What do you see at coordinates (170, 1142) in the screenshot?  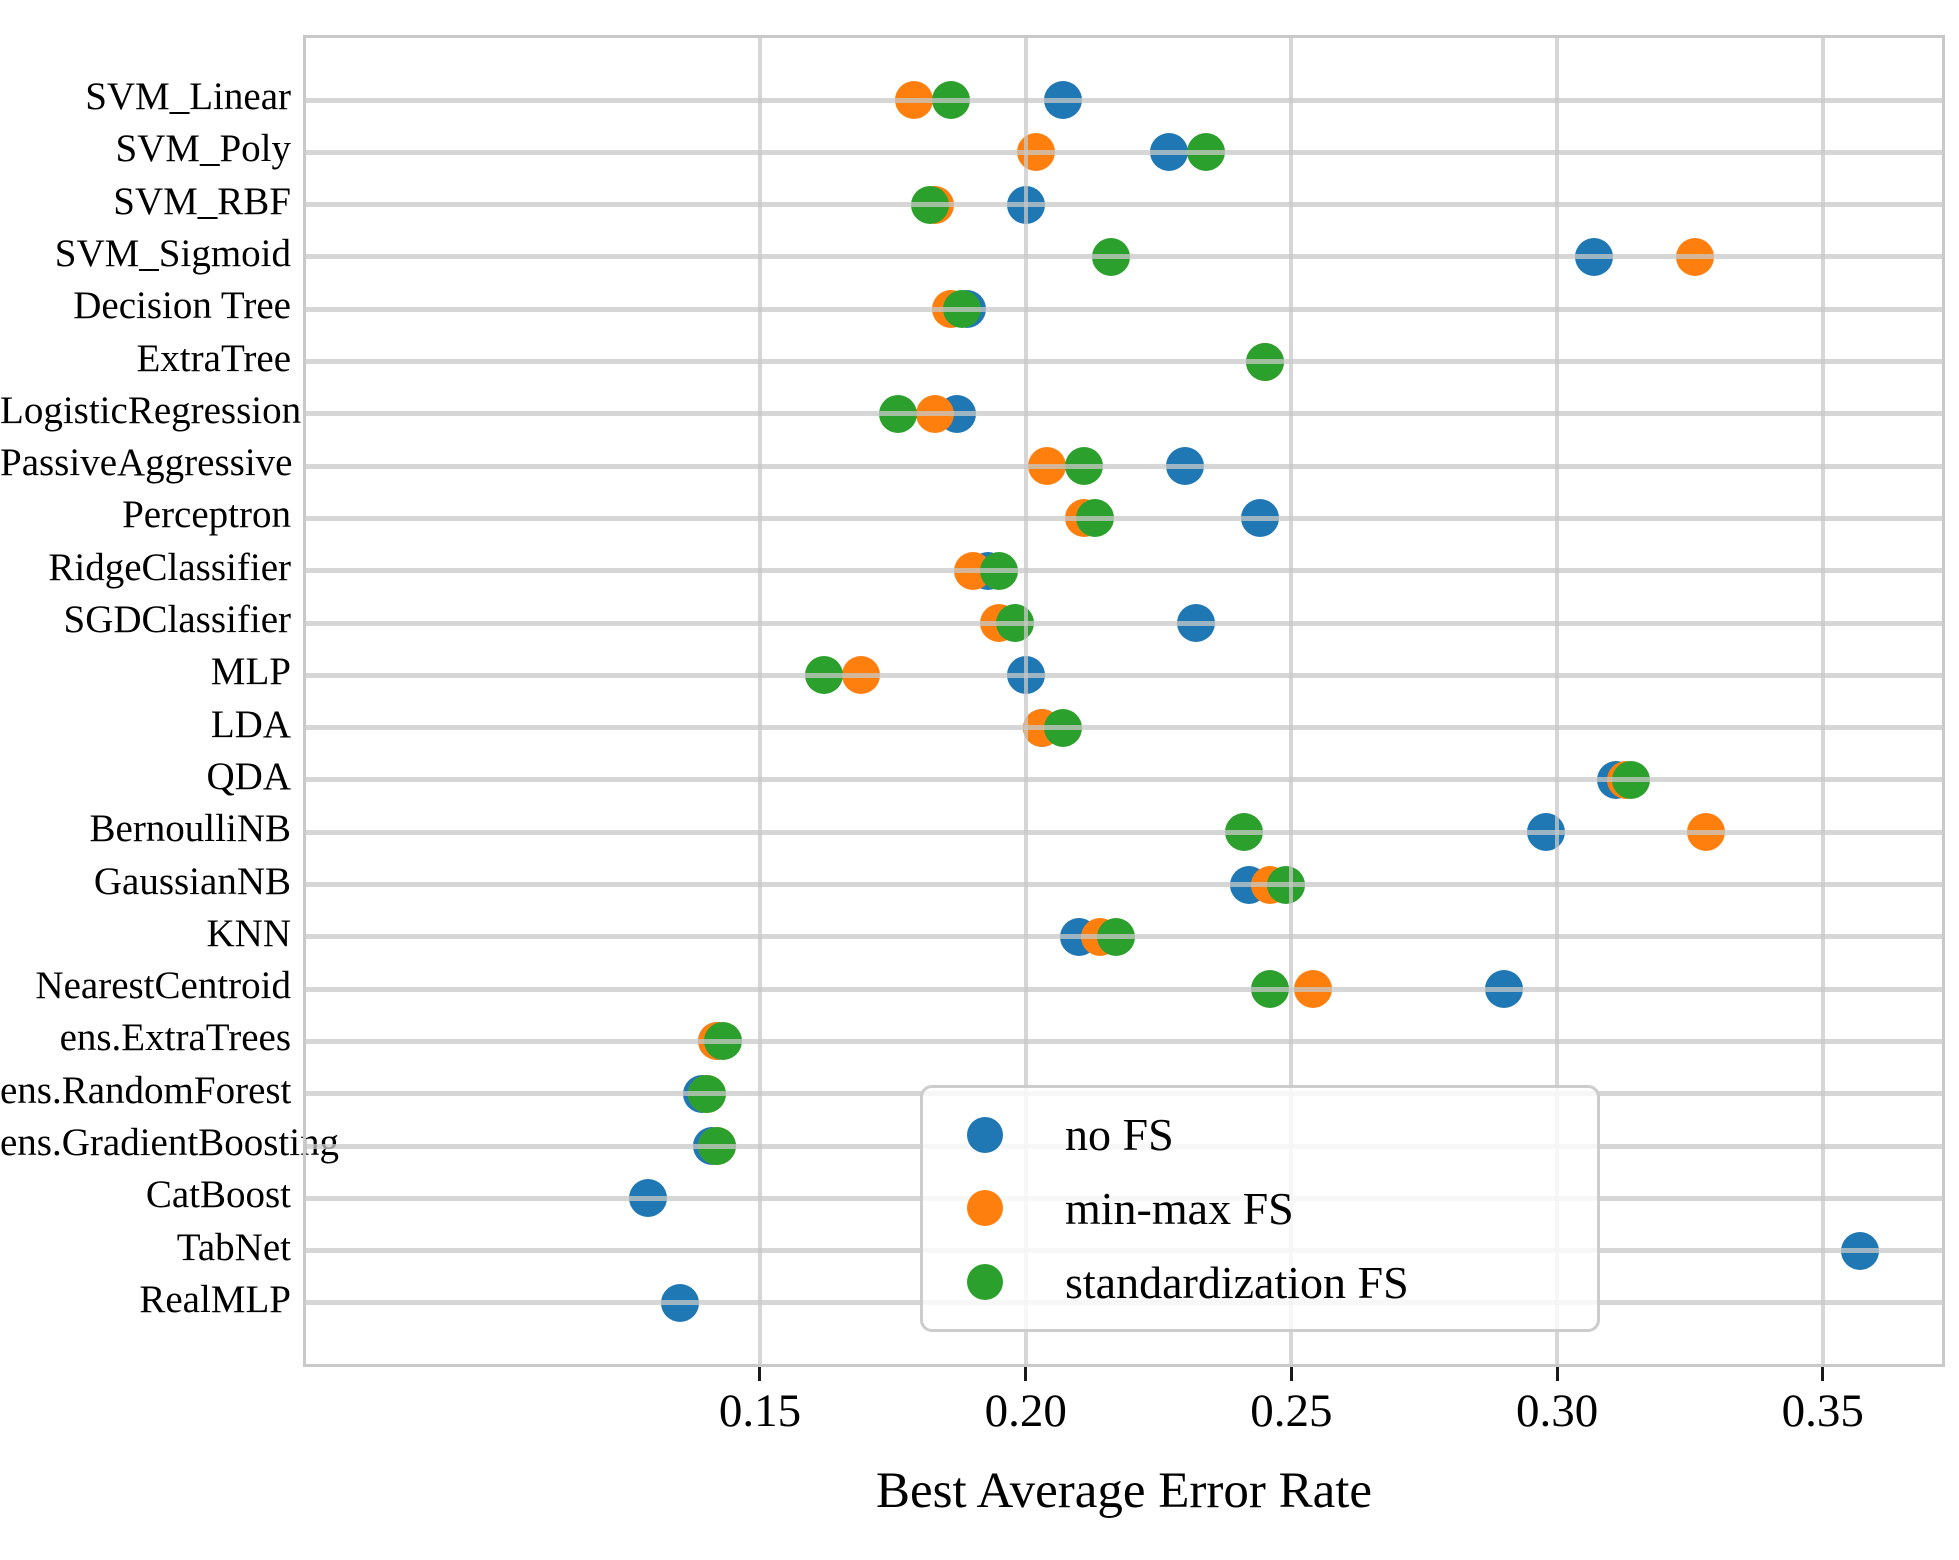 I see `y-category-label: ens.GradientBoosting` at bounding box center [170, 1142].